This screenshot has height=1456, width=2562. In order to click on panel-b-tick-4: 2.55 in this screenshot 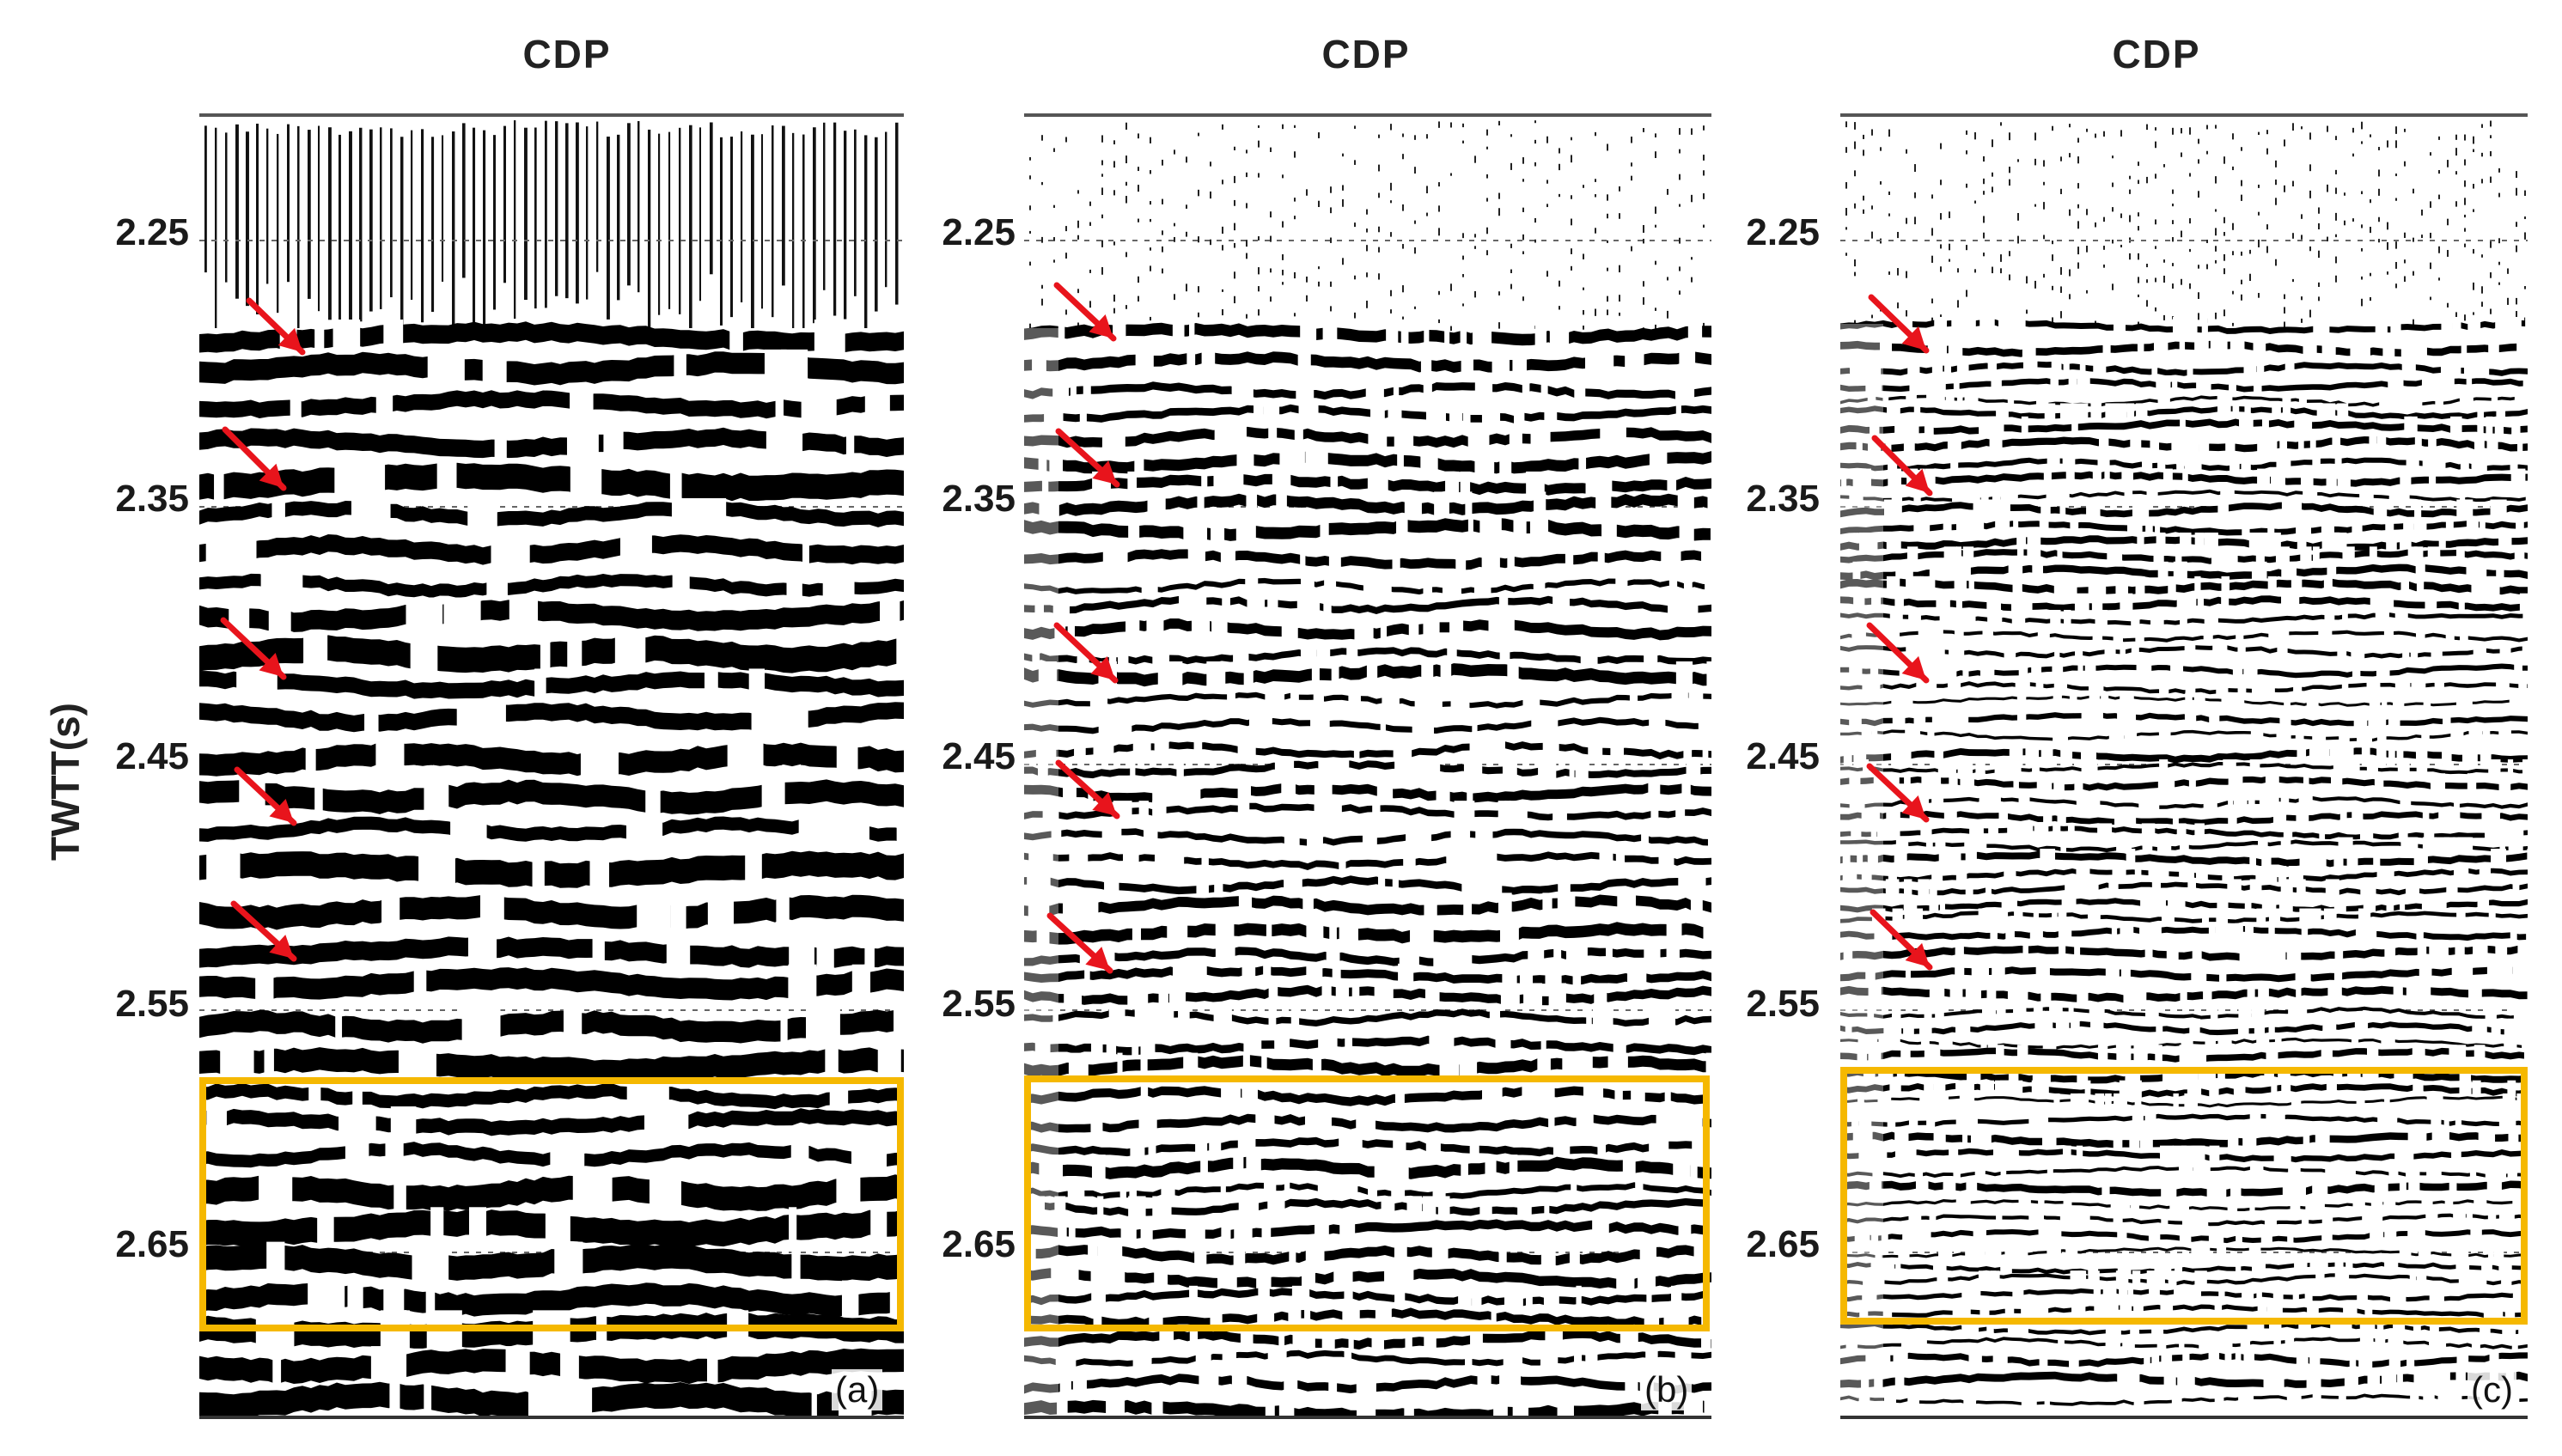, I will do `click(979, 1004)`.